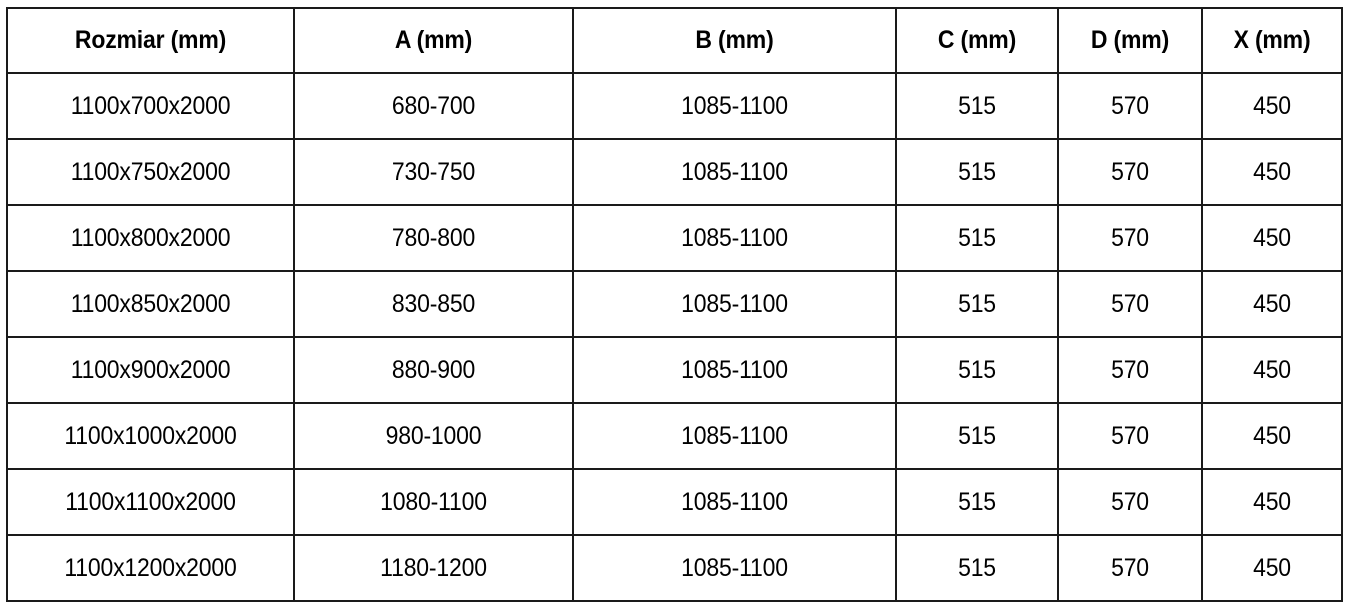 This screenshot has width=1351, height=602. I want to click on cell-a: 730-750, so click(433, 172).